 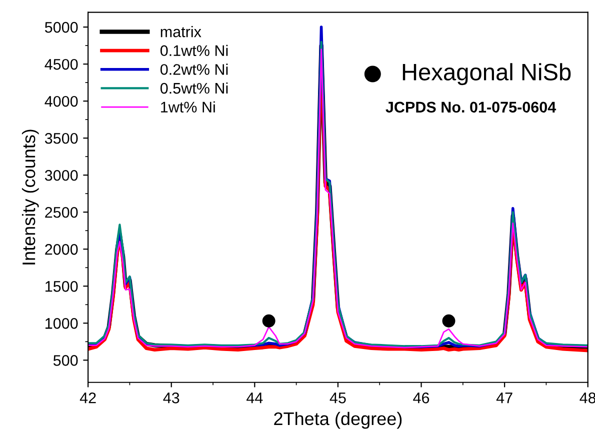 What do you see at coordinates (421, 398) in the screenshot?
I see `x-tick-label: 46` at bounding box center [421, 398].